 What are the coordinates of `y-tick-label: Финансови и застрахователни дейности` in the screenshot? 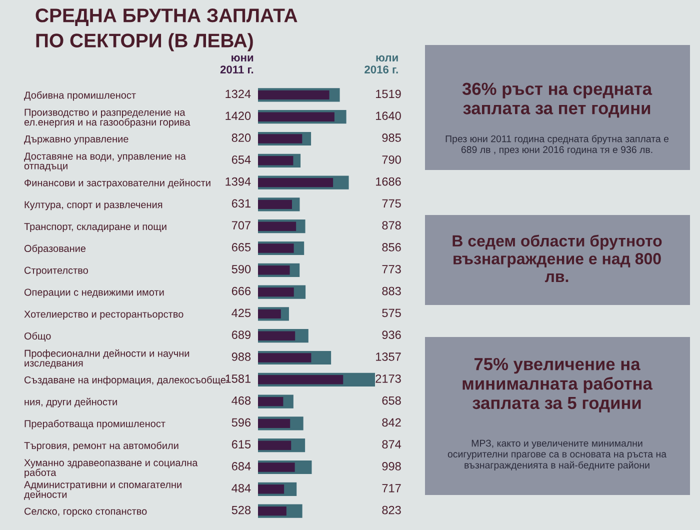 It's located at (117, 183).